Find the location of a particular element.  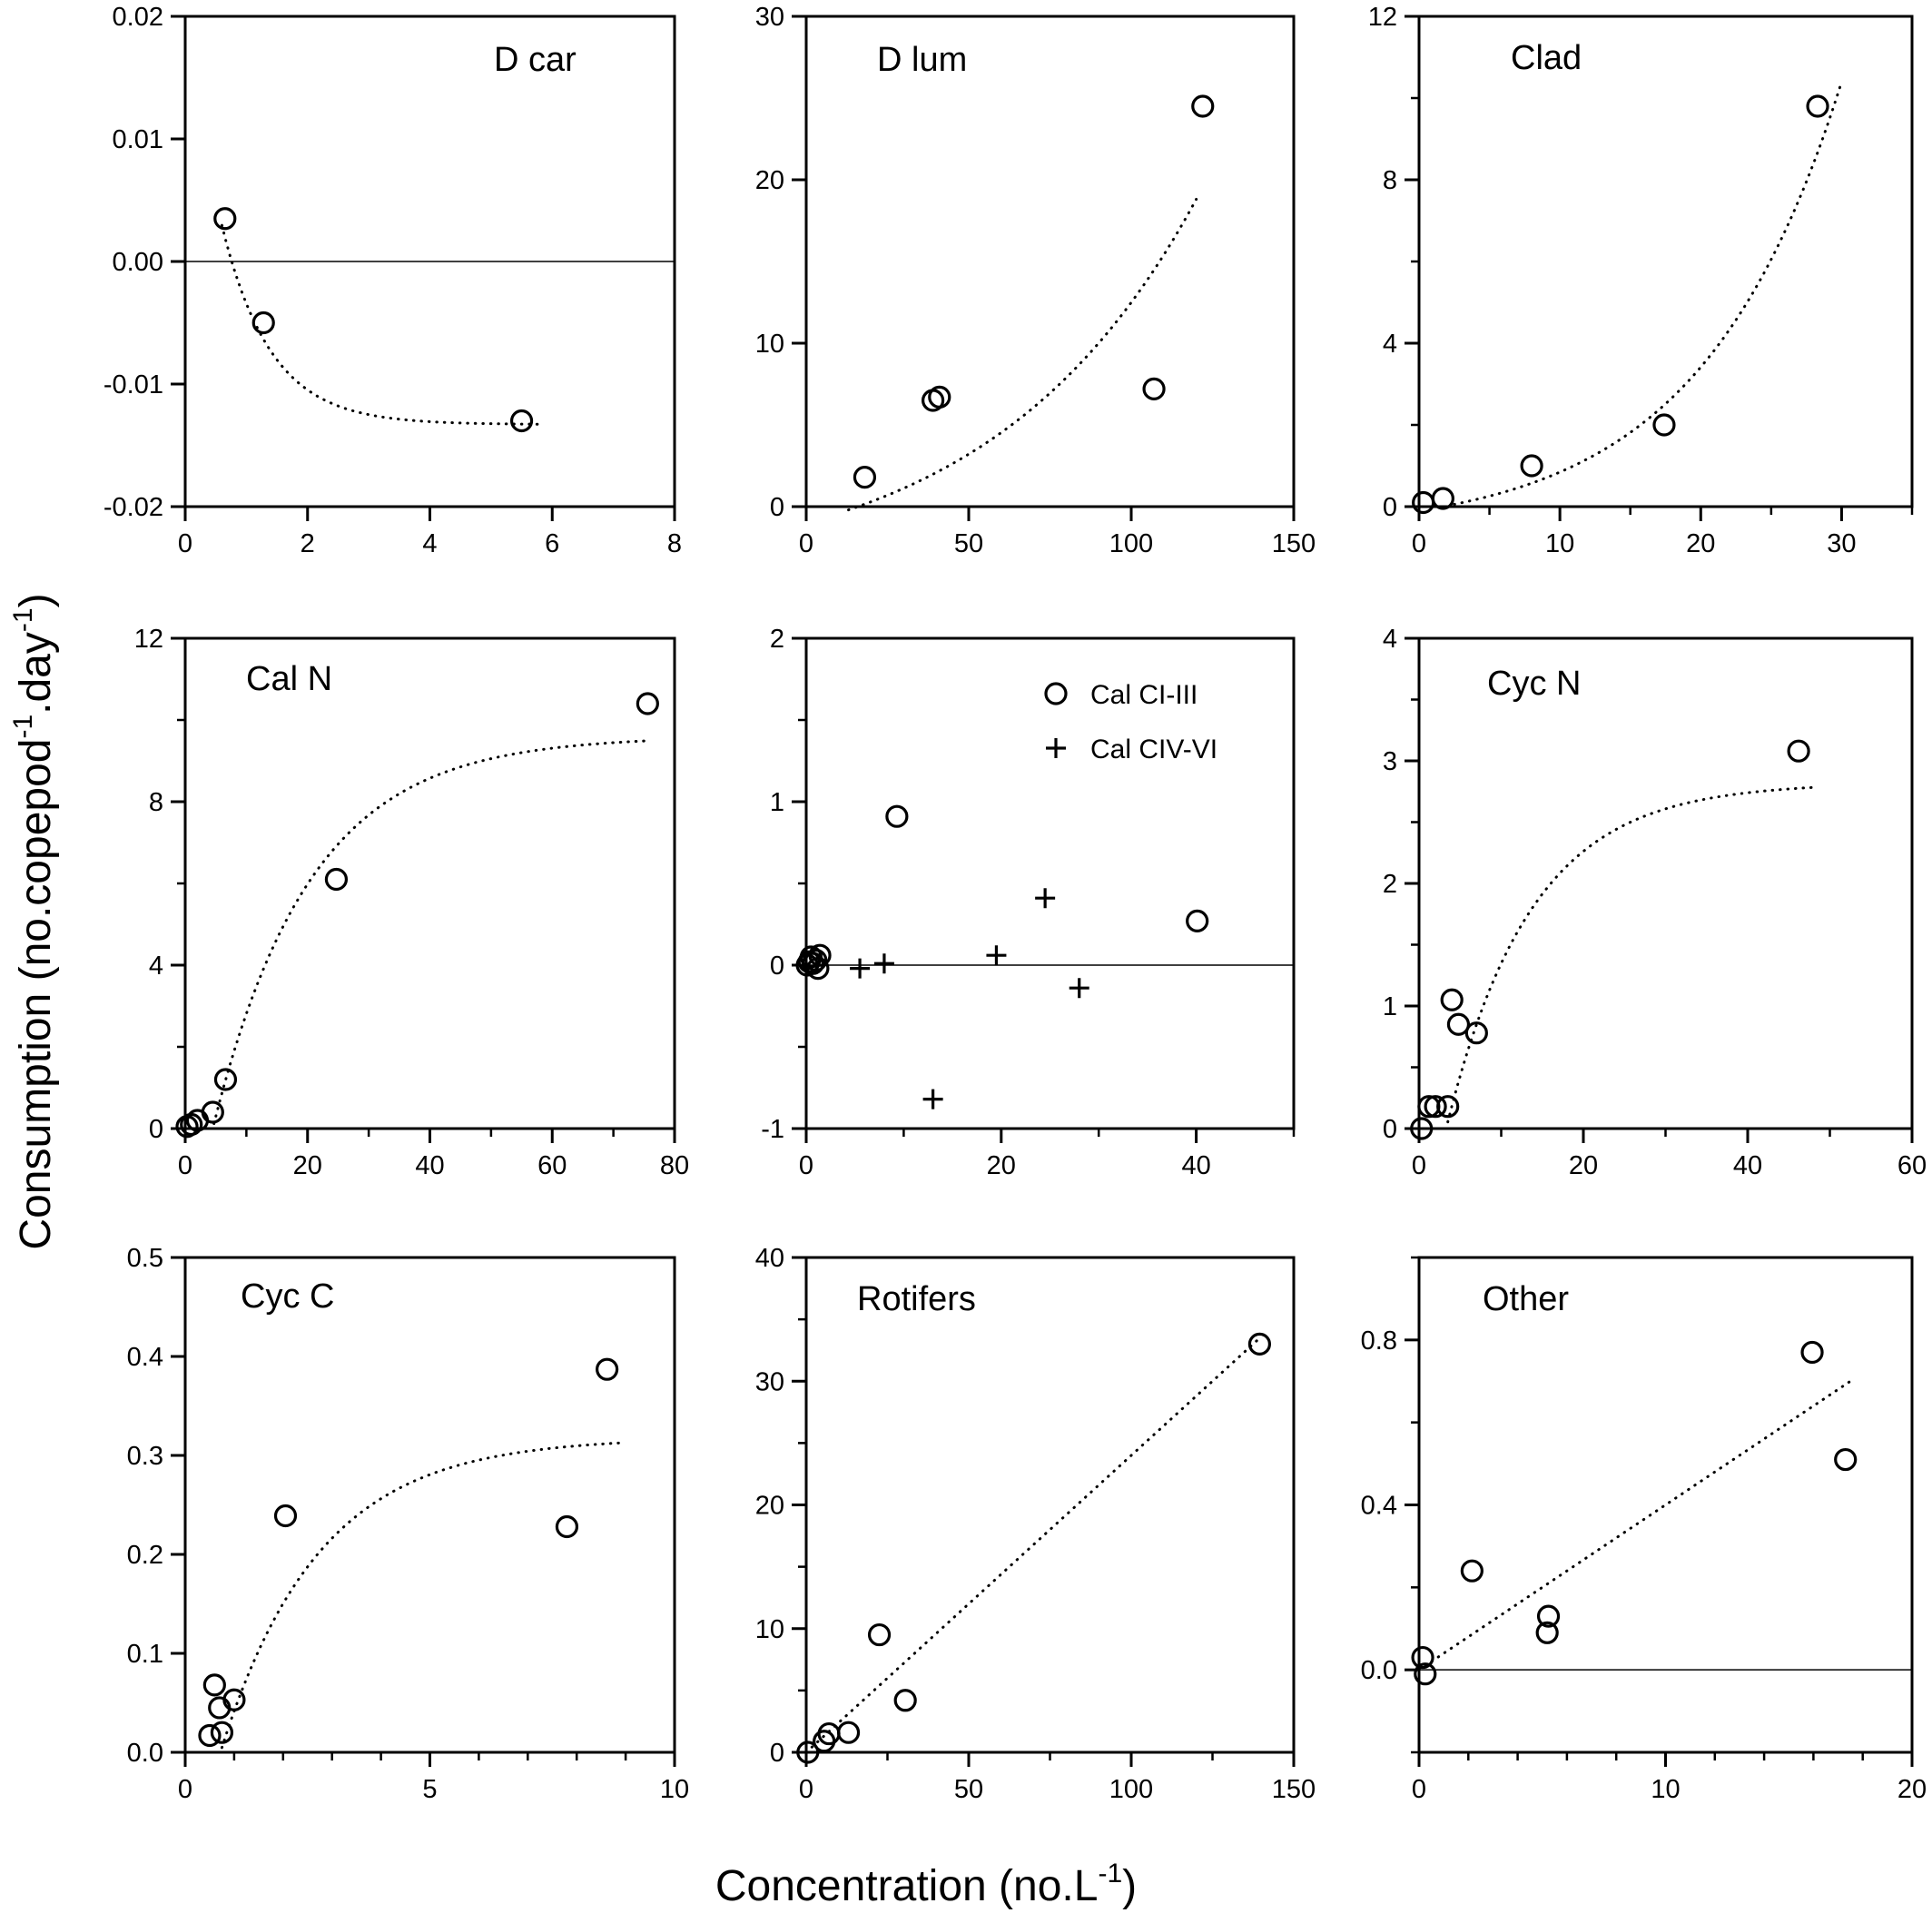

x-tick-label: 100 is located at coordinates (1131, 1789).